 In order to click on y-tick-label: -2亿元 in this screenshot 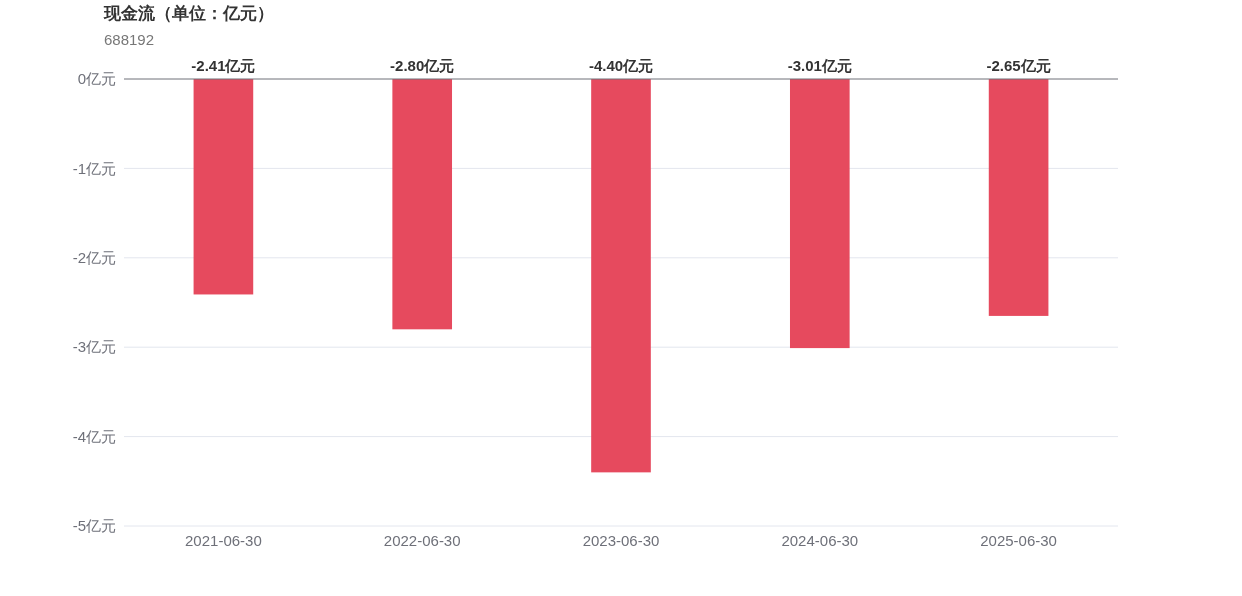, I will do `click(94, 258)`.